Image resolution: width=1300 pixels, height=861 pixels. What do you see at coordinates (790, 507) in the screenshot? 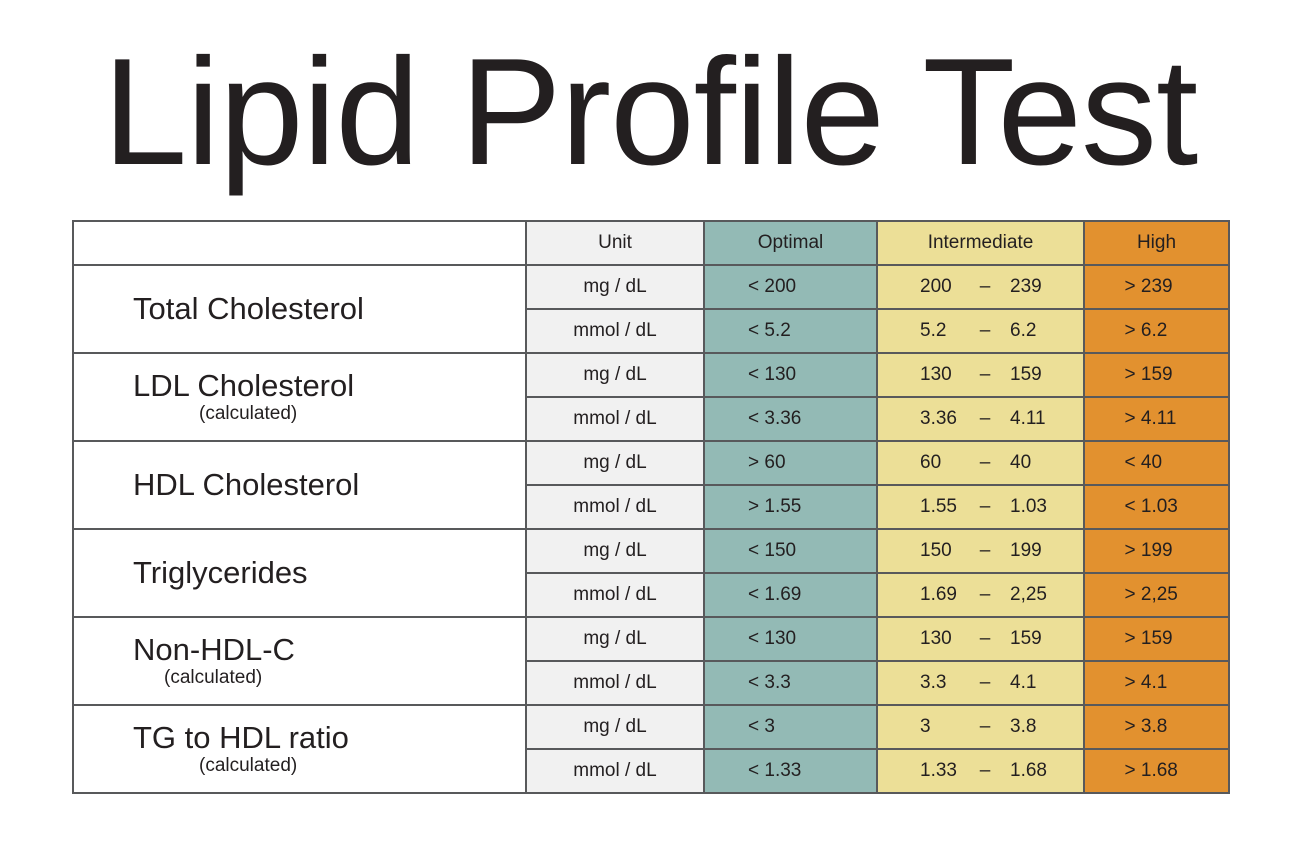
I see `optimal-cell: > 1.55` at bounding box center [790, 507].